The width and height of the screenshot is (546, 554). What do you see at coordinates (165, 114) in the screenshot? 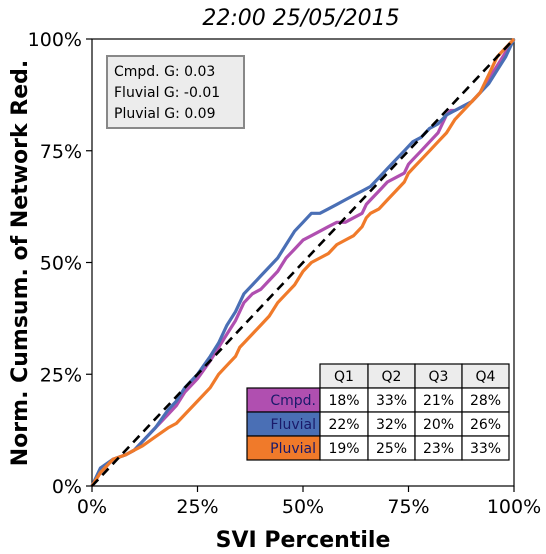
I see `gini-legend-entry: Pluvial G: 0.09` at bounding box center [165, 114].